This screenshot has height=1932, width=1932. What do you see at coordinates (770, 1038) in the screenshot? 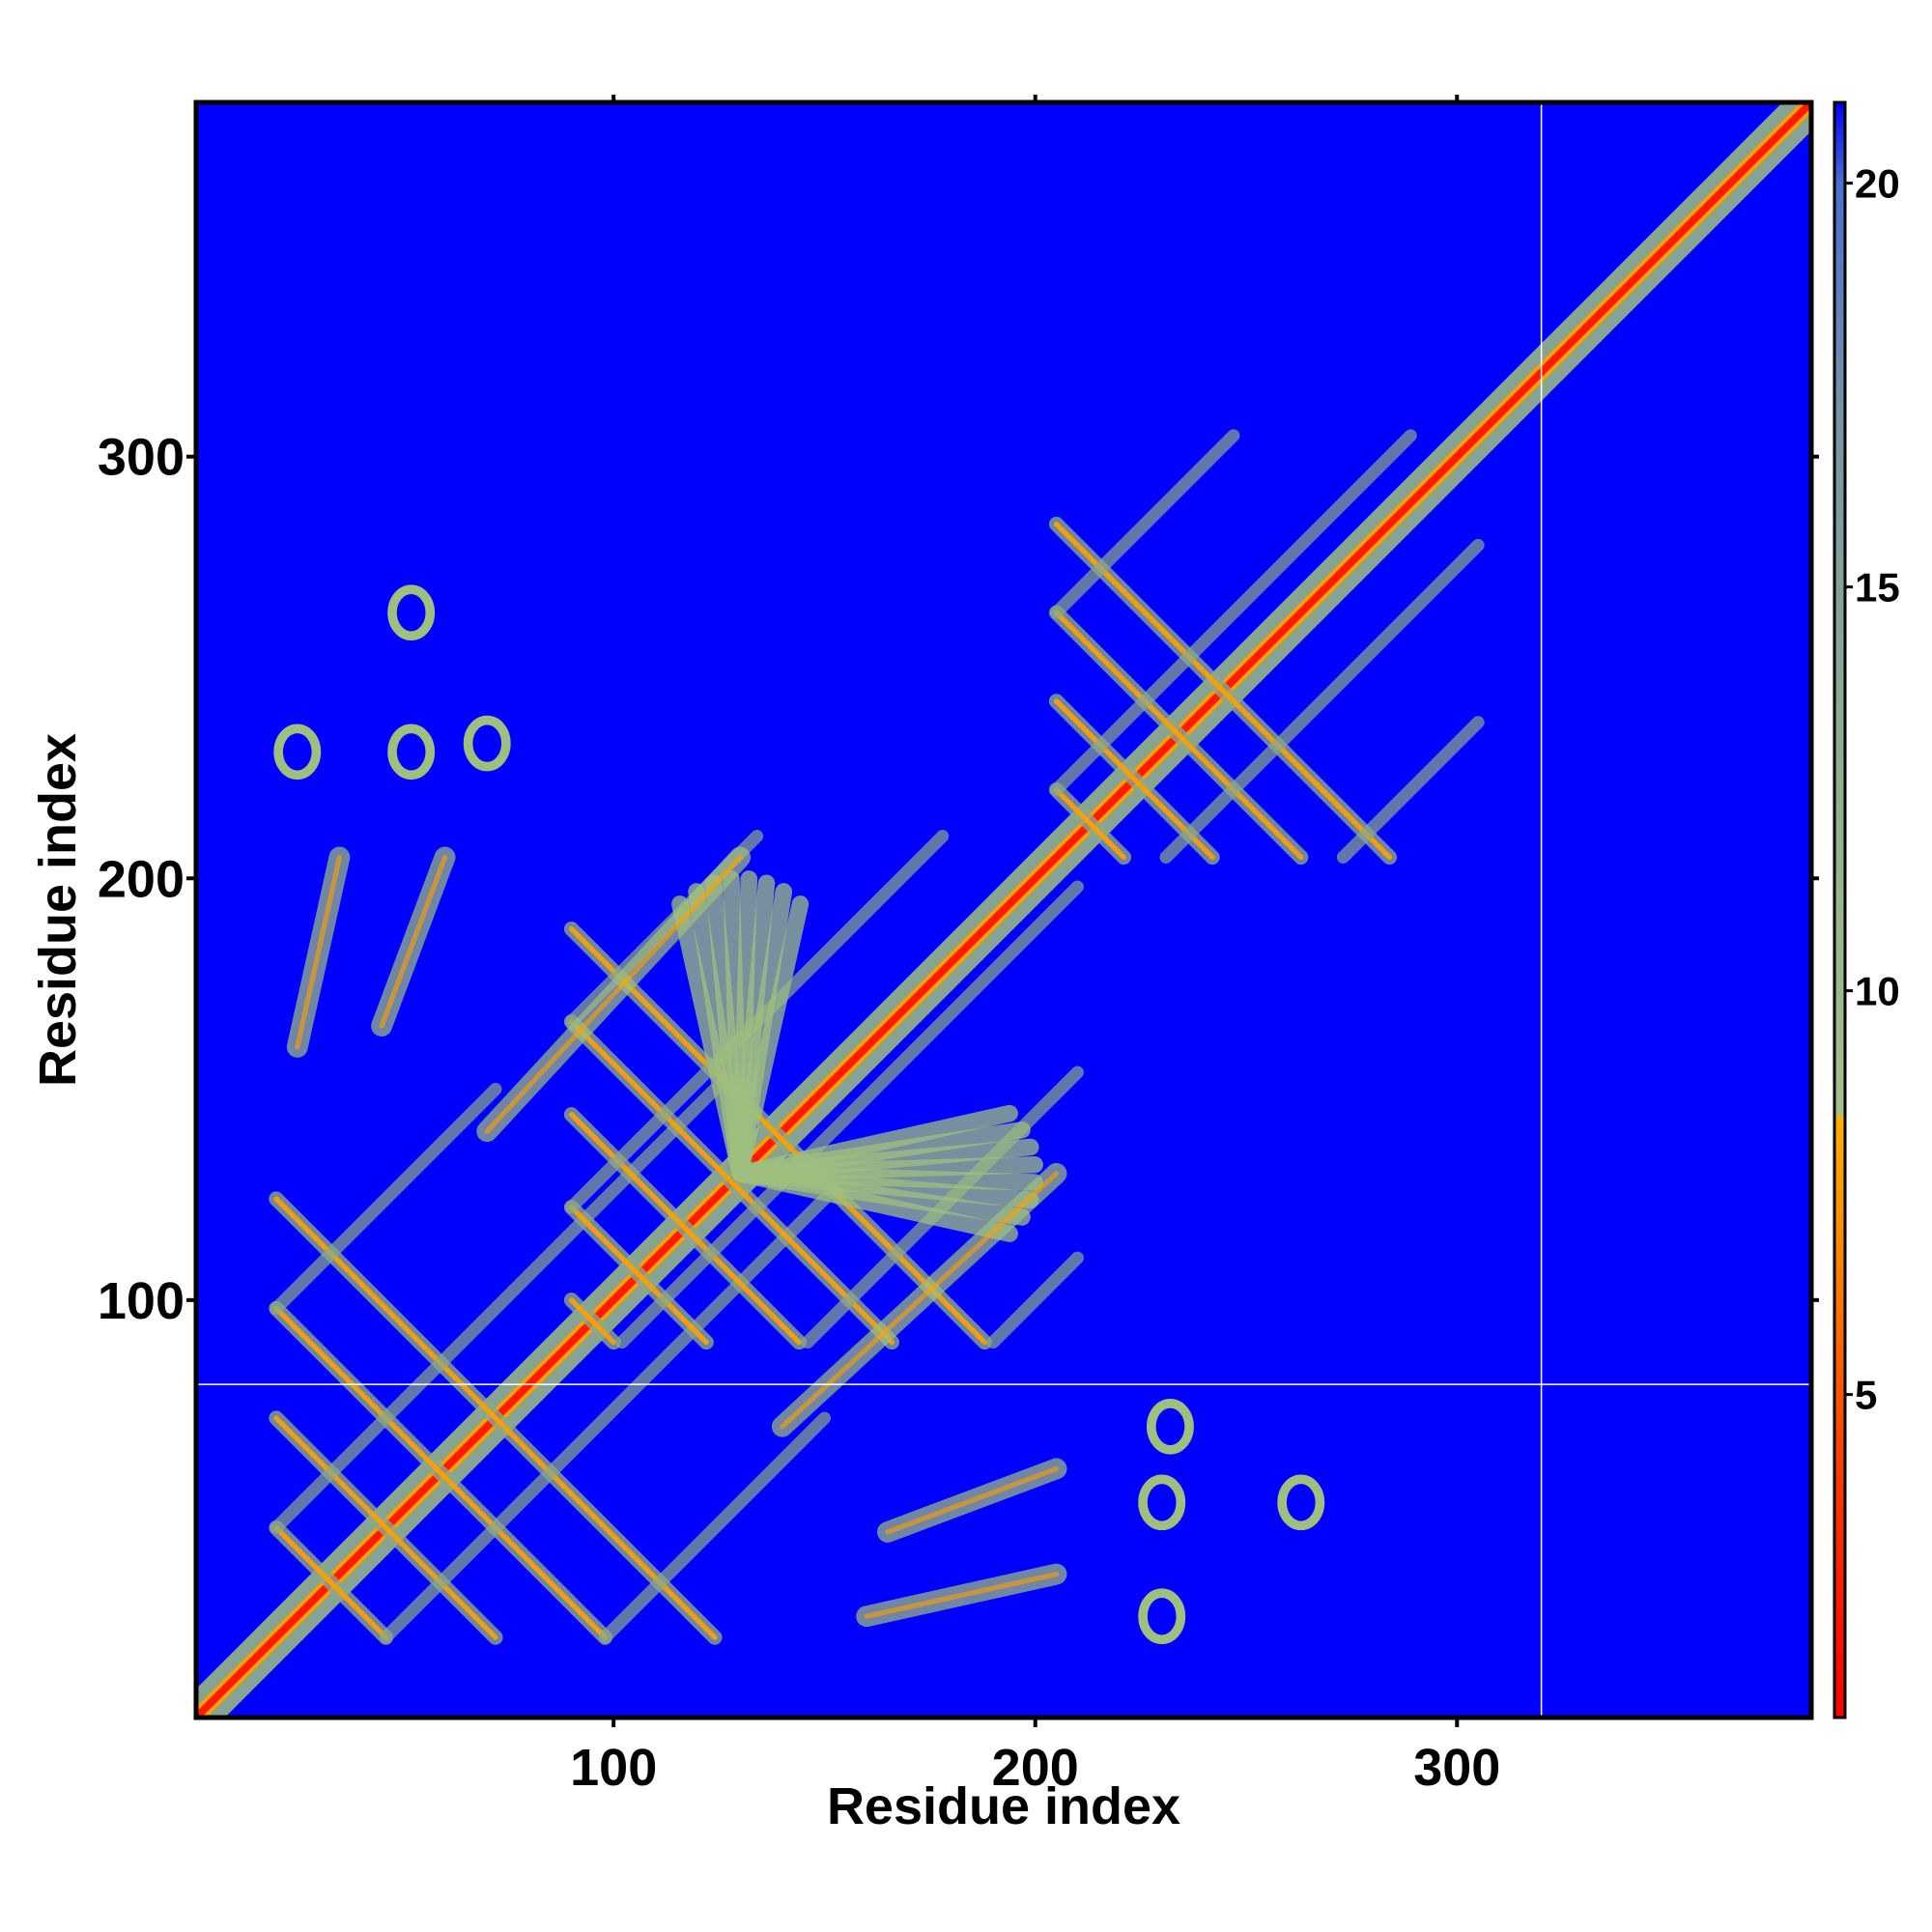
I see `fan-spoke` at bounding box center [770, 1038].